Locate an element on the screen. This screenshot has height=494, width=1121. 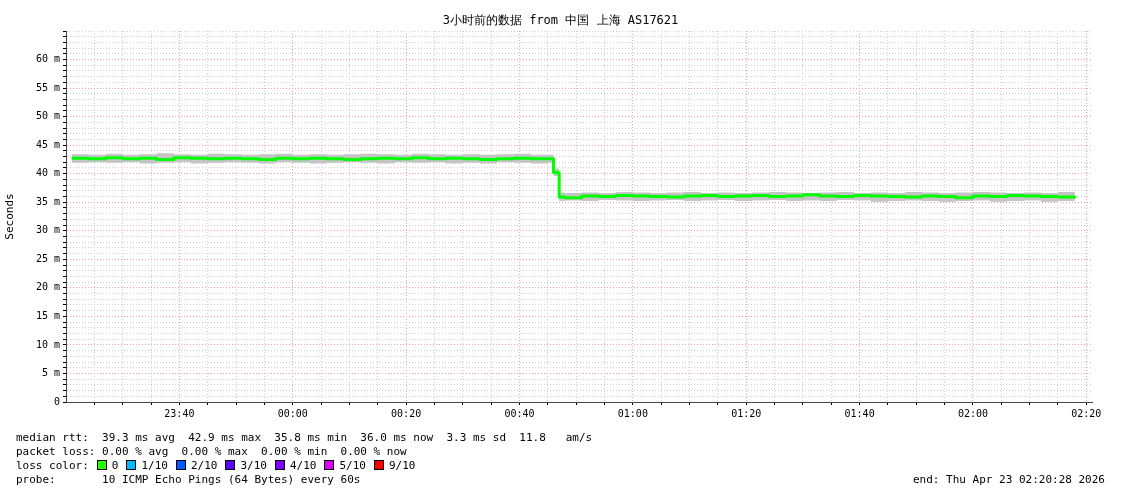
y-tick-label: 5 m is located at coordinates (50, 373).